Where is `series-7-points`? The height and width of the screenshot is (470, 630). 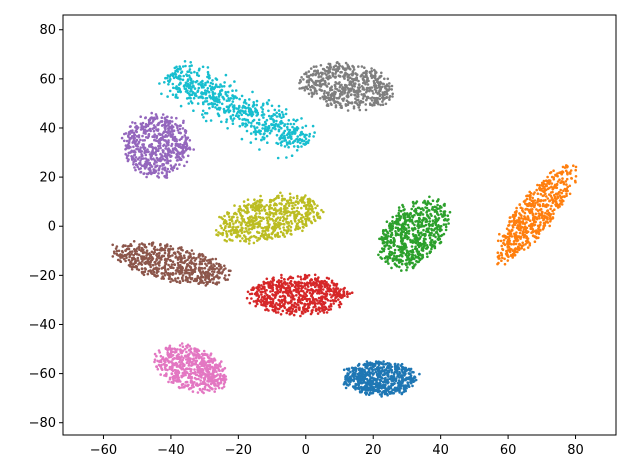
series-7-points is located at coordinates (346, 86).